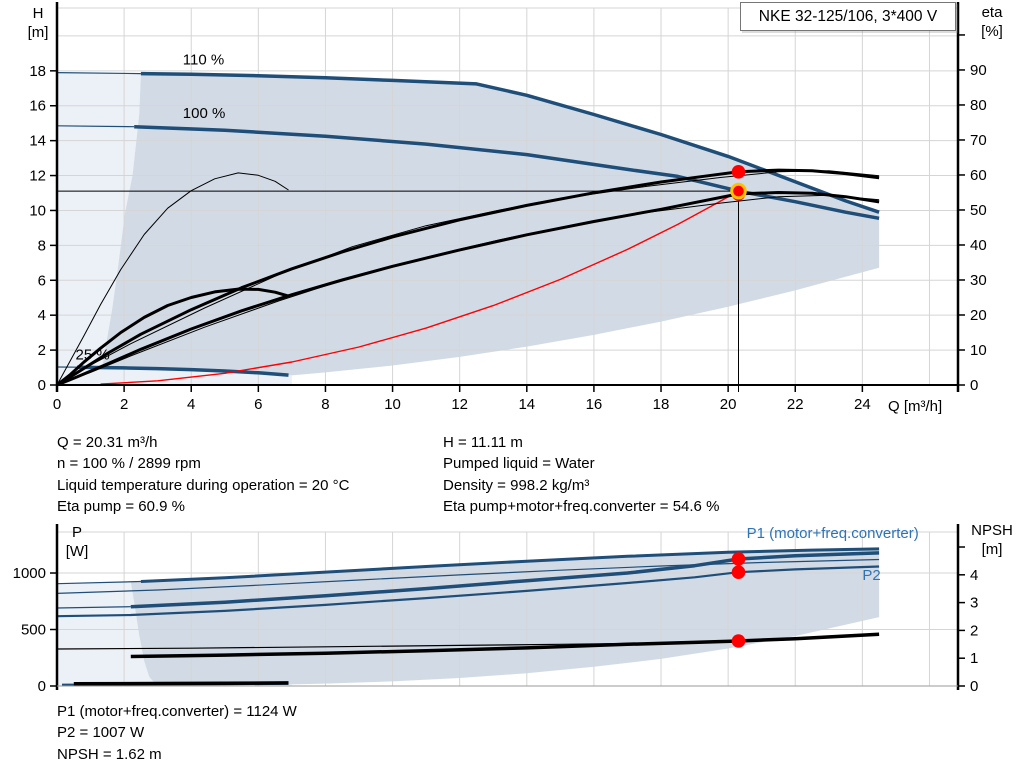  What do you see at coordinates (37, 210) in the screenshot?
I see `left-axis-tick-label: 10` at bounding box center [37, 210].